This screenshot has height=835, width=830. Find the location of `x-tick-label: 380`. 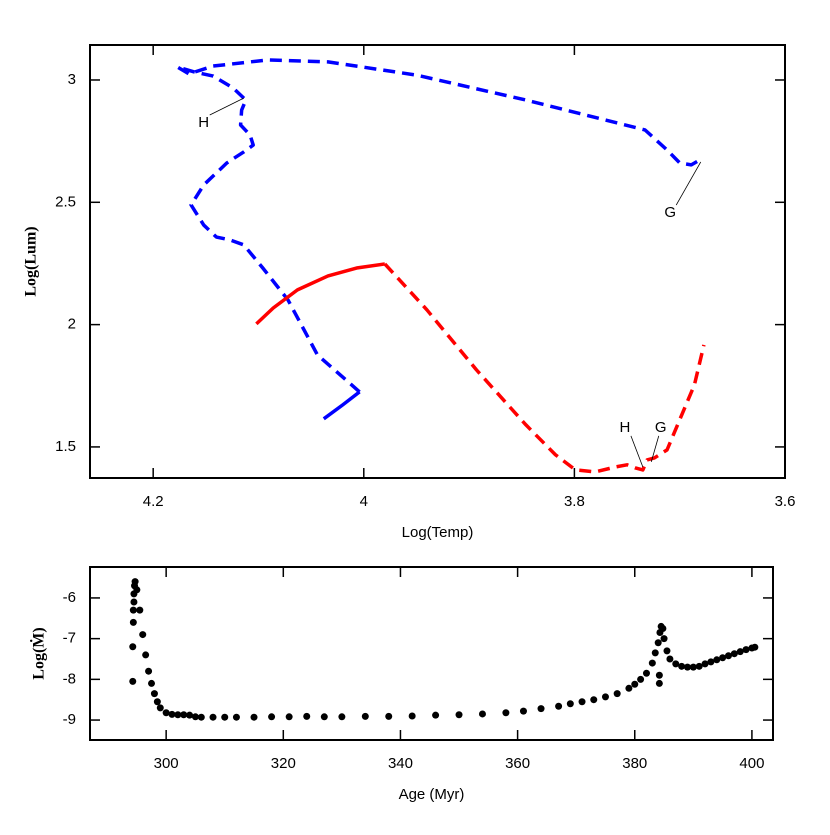

x-tick-label: 380 is located at coordinates (634, 763).